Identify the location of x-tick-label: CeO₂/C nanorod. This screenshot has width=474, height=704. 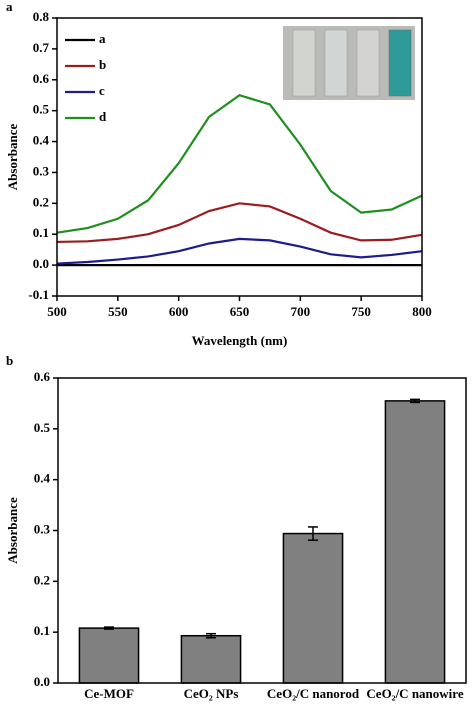
(313, 693).